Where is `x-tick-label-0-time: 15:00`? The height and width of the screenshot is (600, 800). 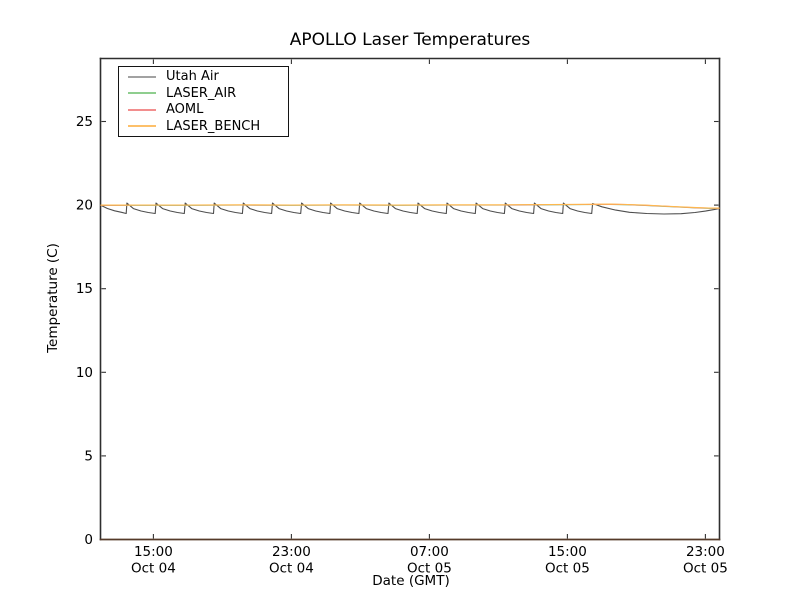
x-tick-label-0-time: 15:00 is located at coordinates (153, 552).